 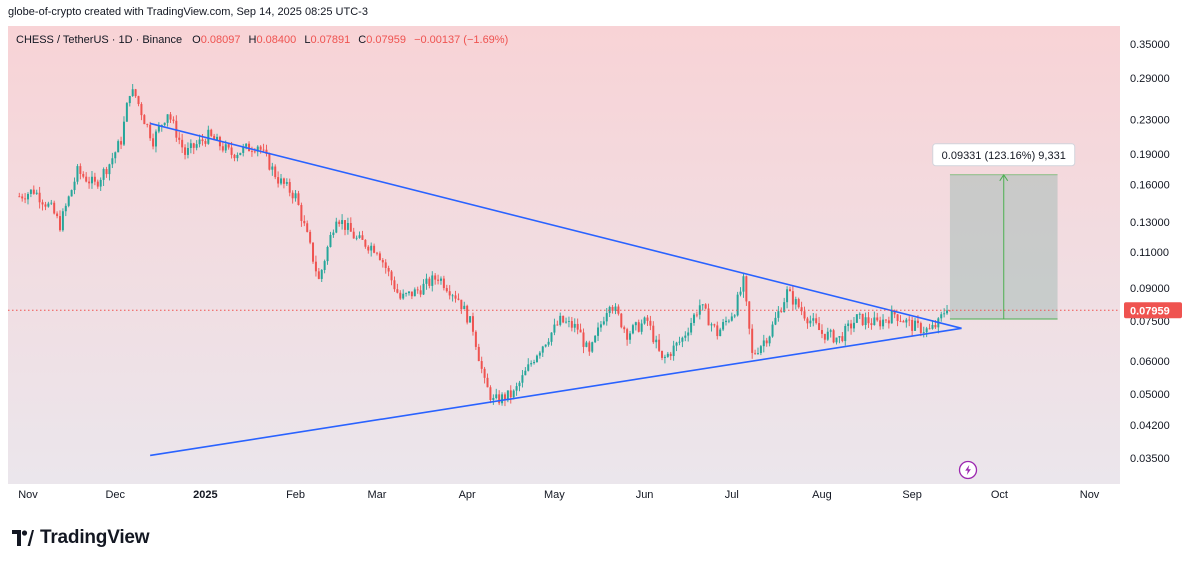 I want to click on lightning-icon, so click(x=968, y=470).